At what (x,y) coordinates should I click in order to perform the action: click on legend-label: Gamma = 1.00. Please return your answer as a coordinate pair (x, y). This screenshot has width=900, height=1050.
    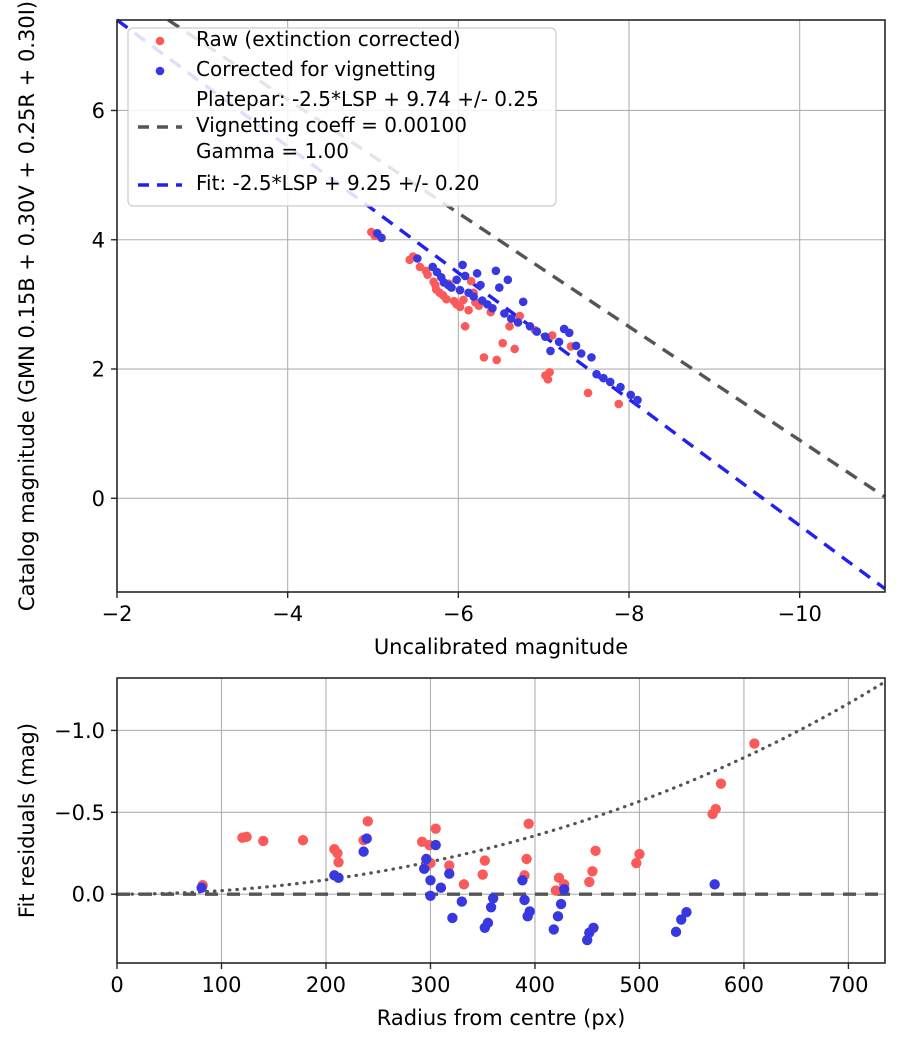
    Looking at the image, I should click on (272, 151).